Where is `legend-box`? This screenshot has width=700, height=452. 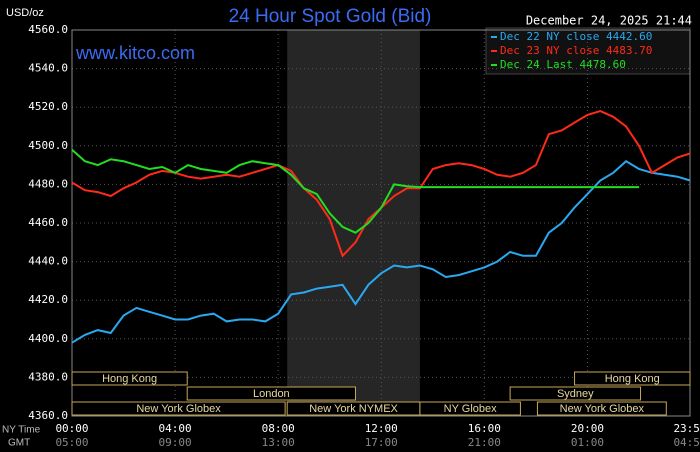 legend-box is located at coordinates (588, 51).